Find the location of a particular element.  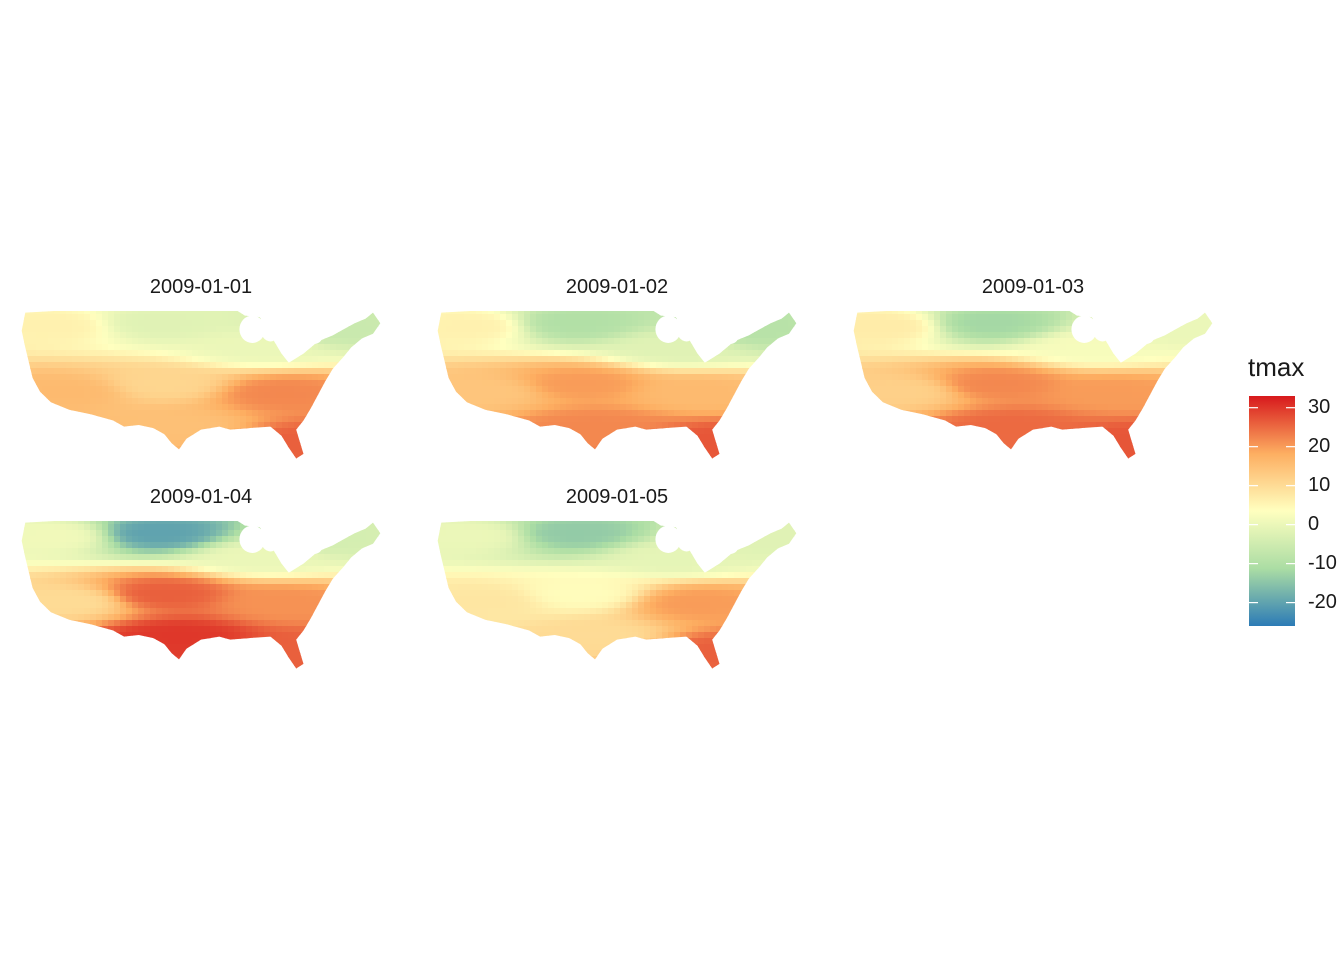

panel-title: 2009-01-03 is located at coordinates (1033, 287).